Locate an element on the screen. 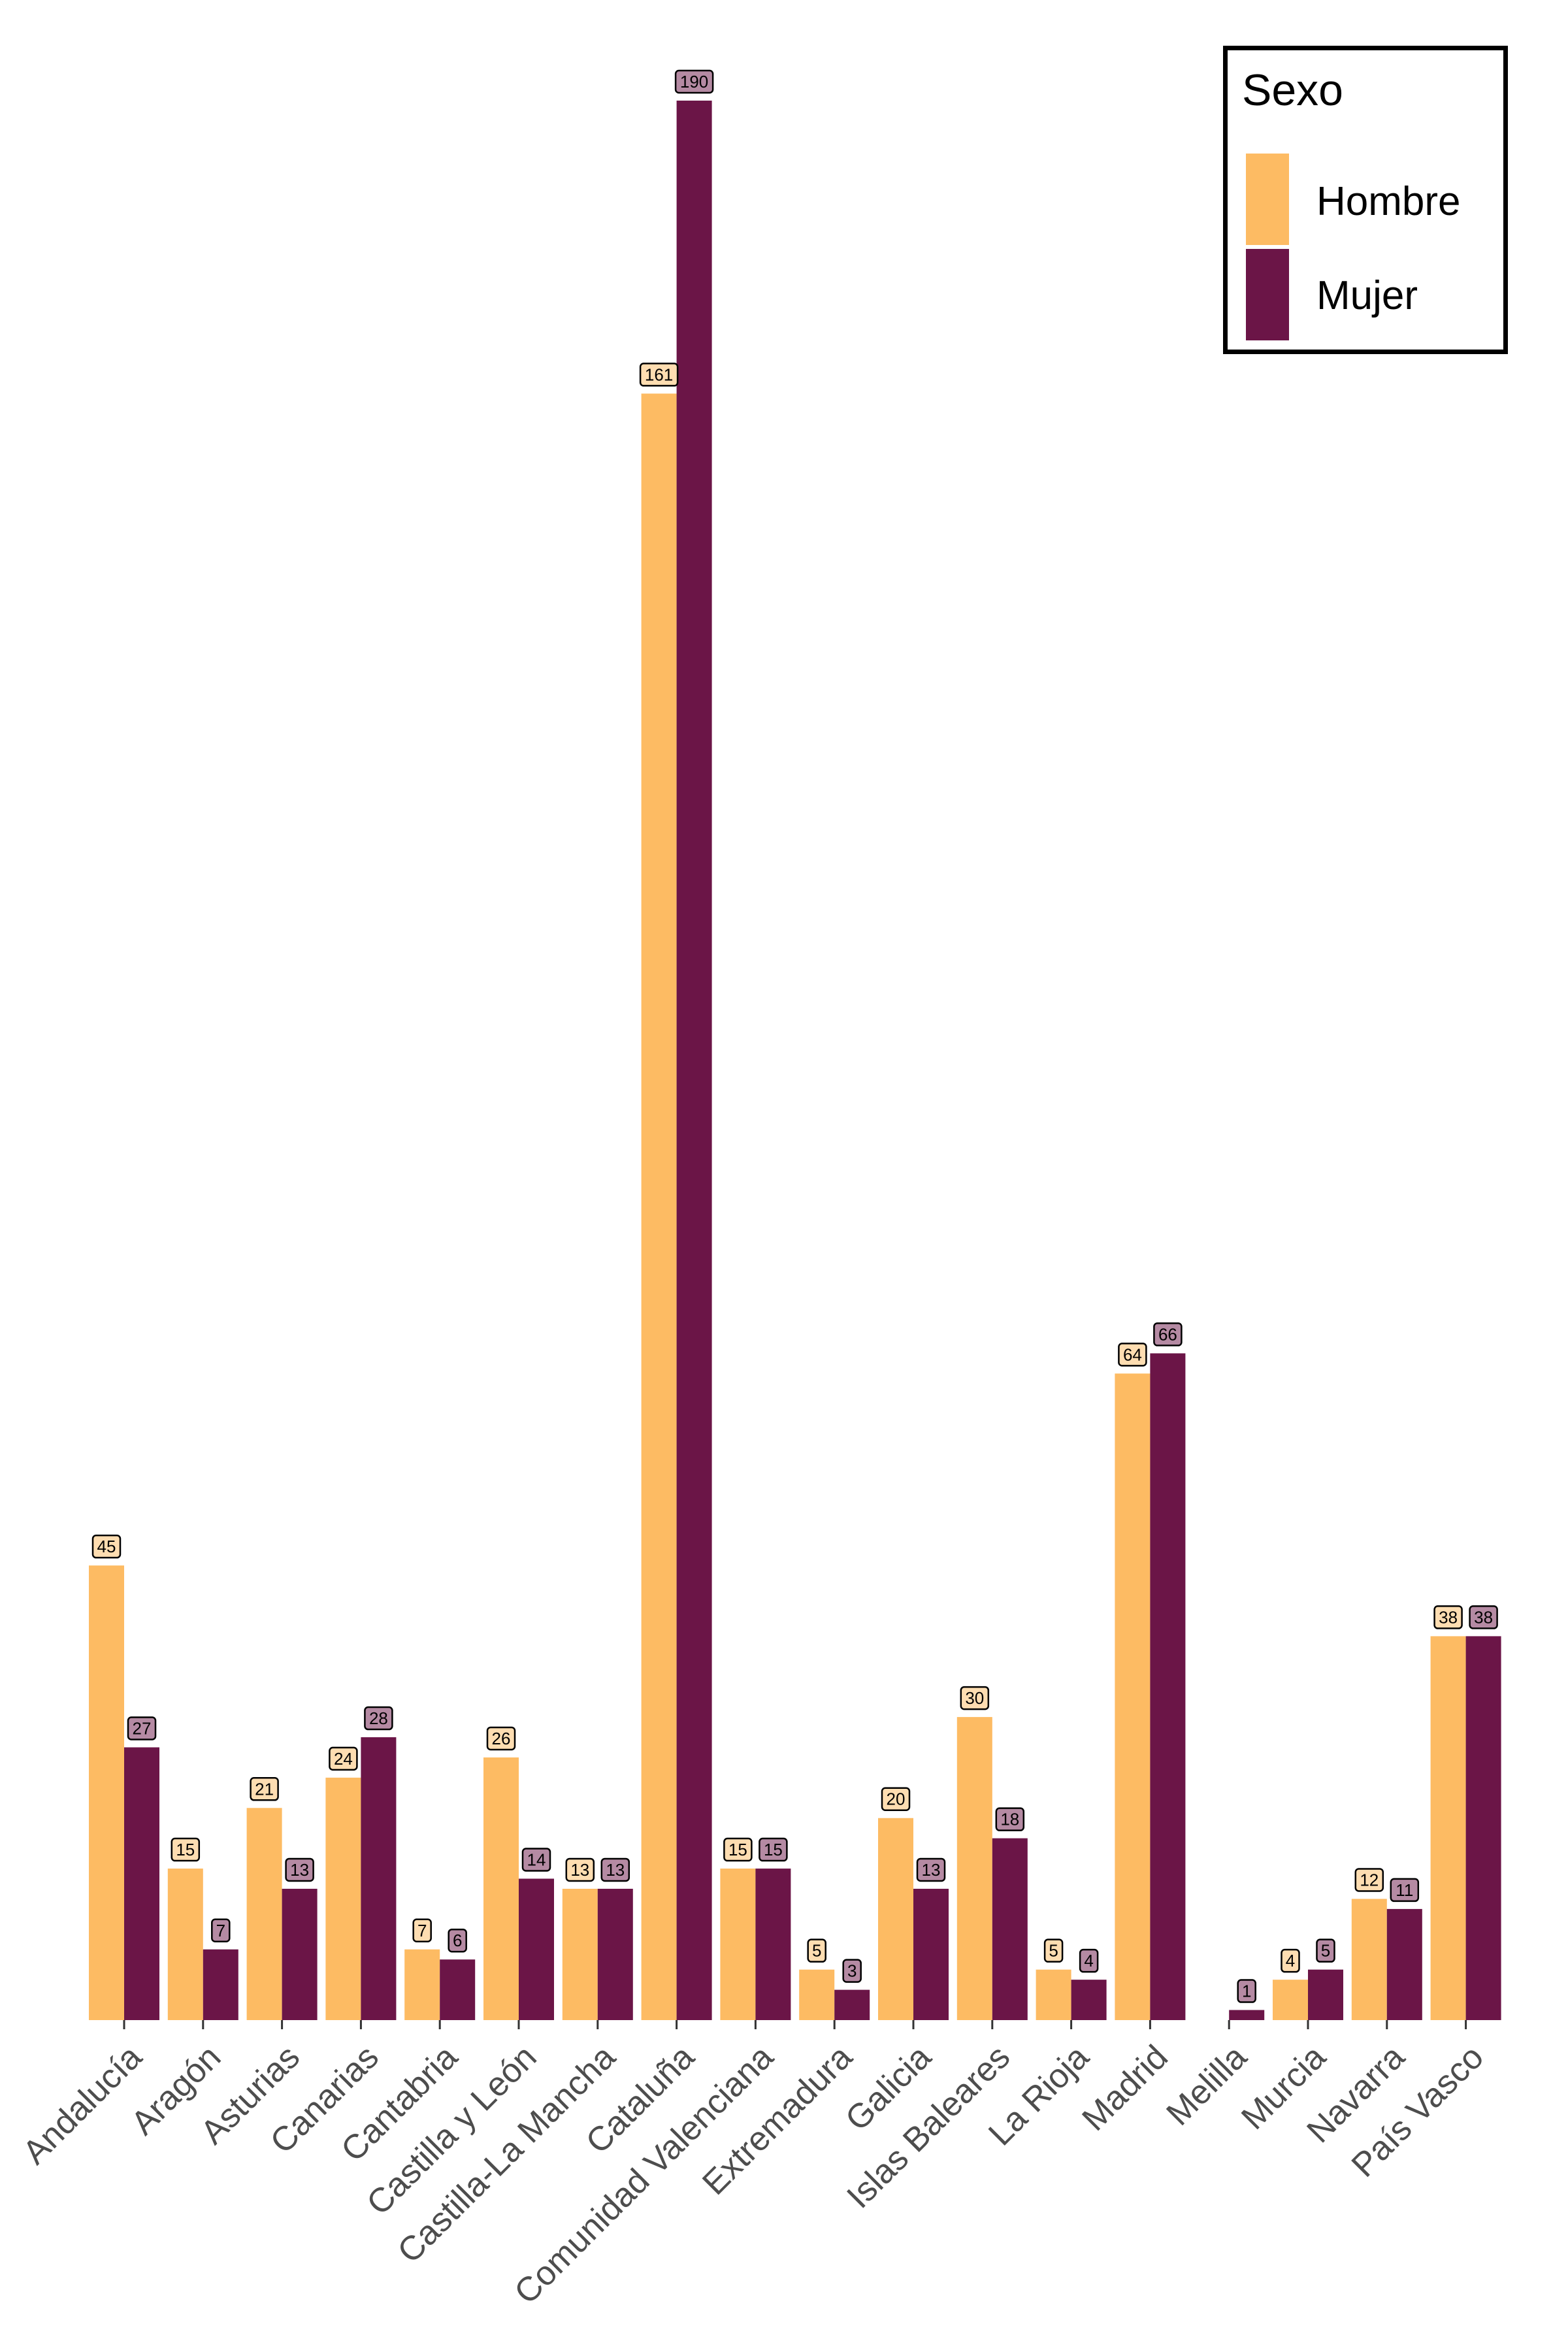  value-label-mujer-asturias: 13 is located at coordinates (299, 1869).